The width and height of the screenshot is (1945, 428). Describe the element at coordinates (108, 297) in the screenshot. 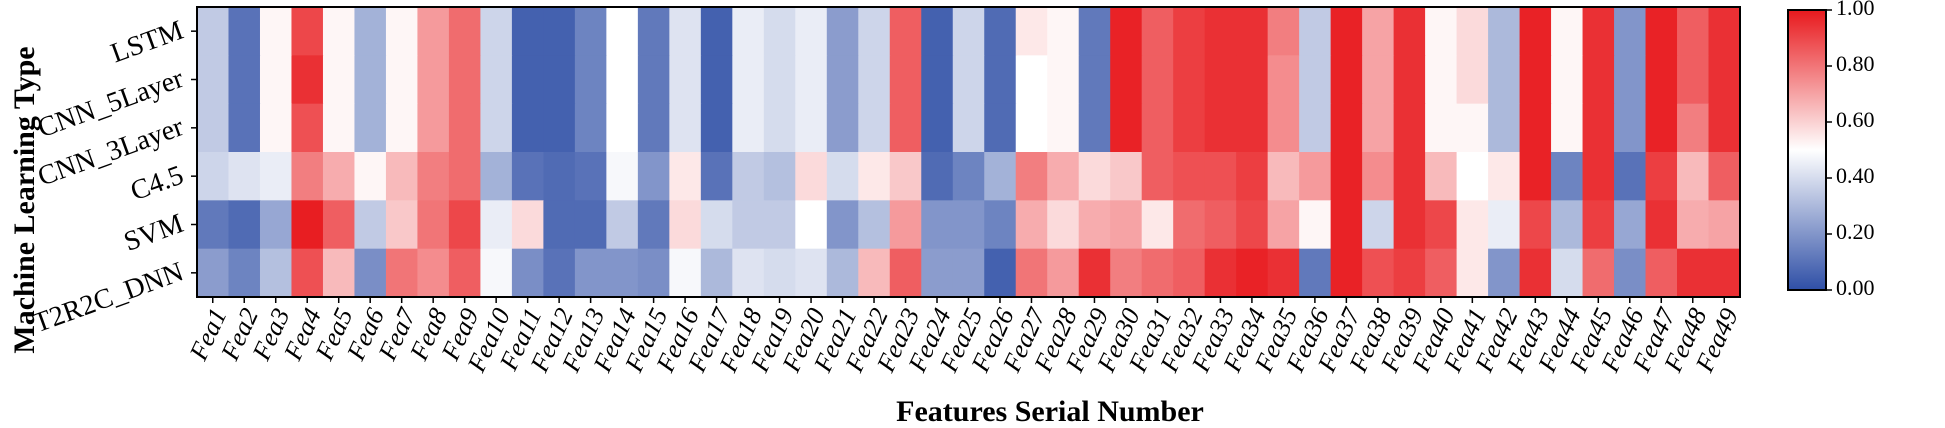

I see `y-tick-label: T2R2C_DNN` at that location.